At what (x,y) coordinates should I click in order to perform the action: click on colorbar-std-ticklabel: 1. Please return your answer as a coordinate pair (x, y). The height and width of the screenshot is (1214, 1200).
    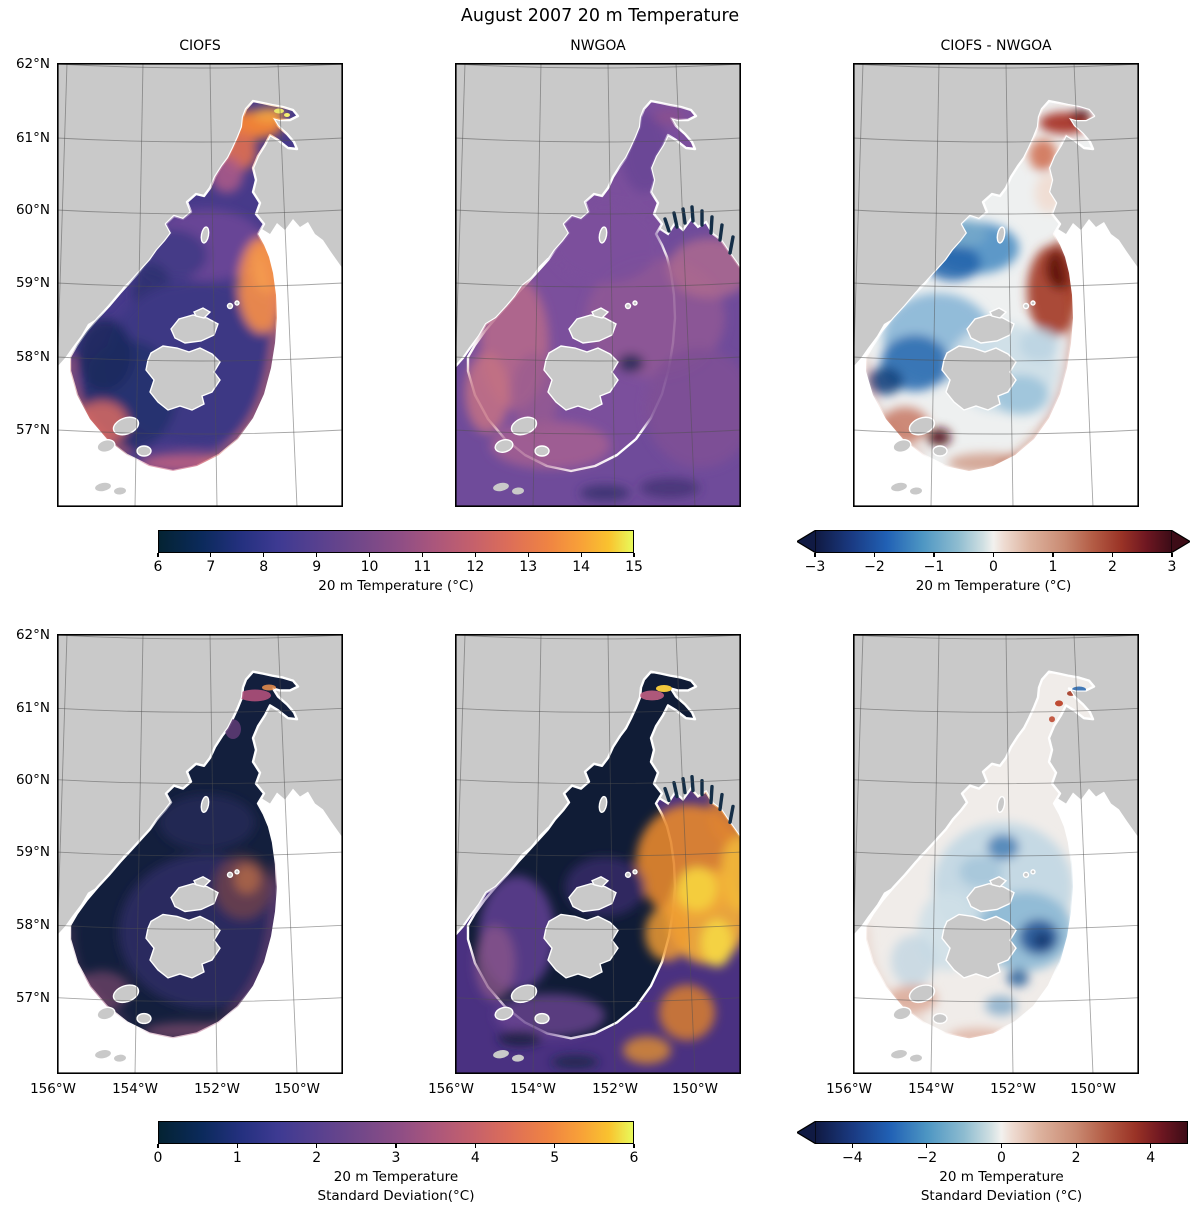
    Looking at the image, I should click on (237, 1158).